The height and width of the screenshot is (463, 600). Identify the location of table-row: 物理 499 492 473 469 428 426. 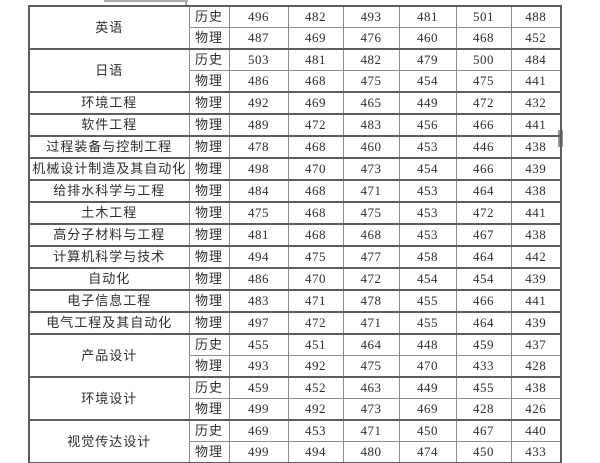
(295, 409).